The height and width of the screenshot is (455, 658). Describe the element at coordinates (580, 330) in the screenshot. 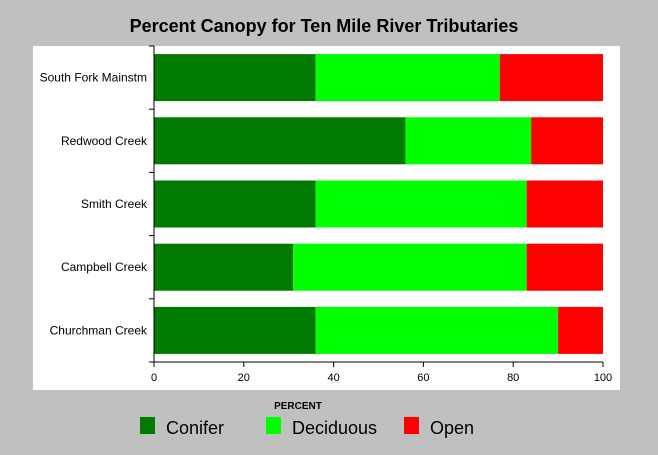

I see `bar-churchman-creek-open` at that location.